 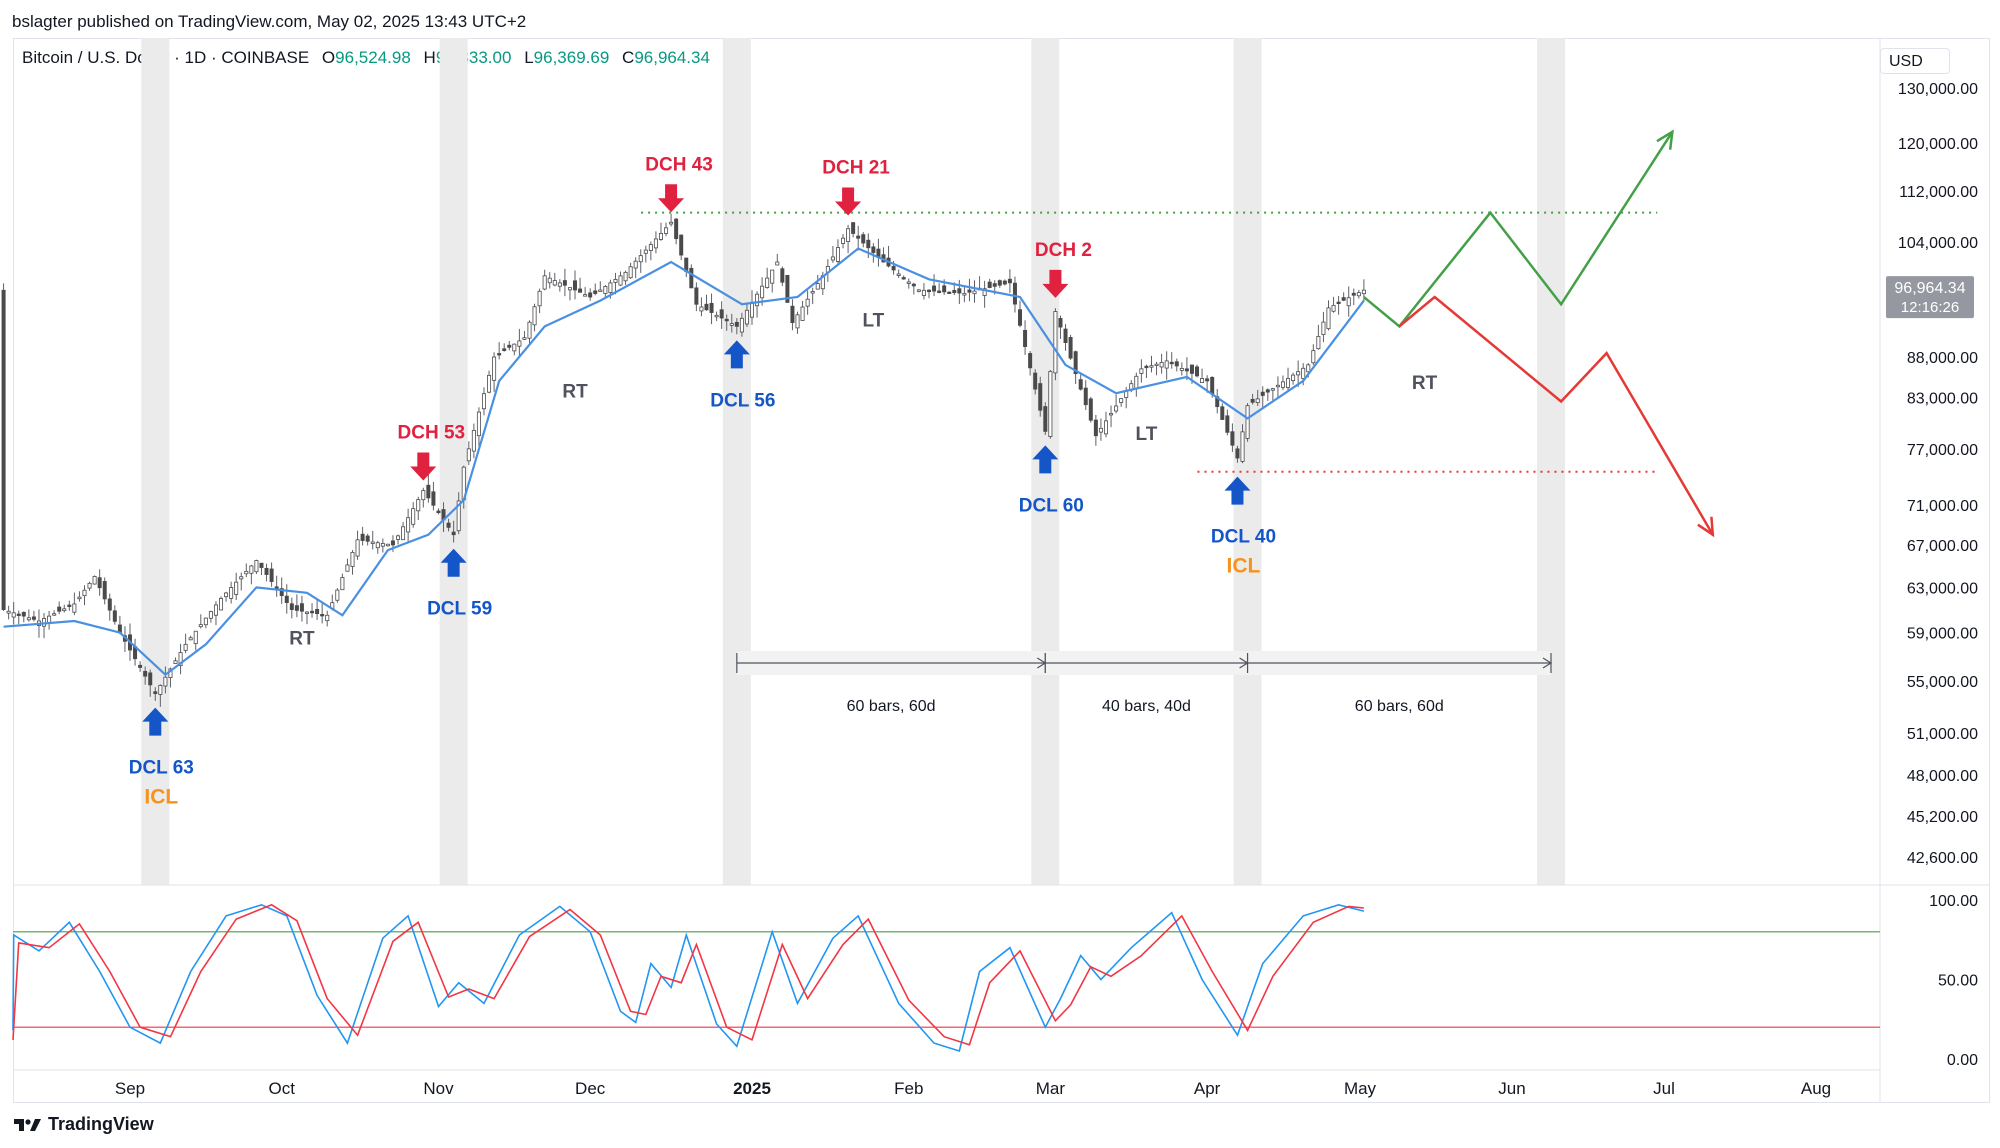 I want to click on price-tick-13: 48,000.00, so click(x=1942, y=776).